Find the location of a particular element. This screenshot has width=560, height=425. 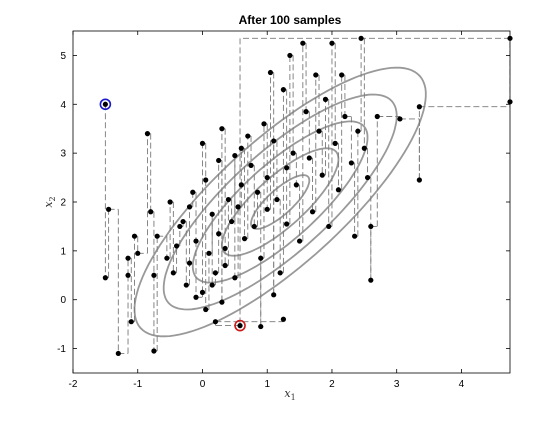

x-axis-label-main: x is located at coordinates (287, 393).